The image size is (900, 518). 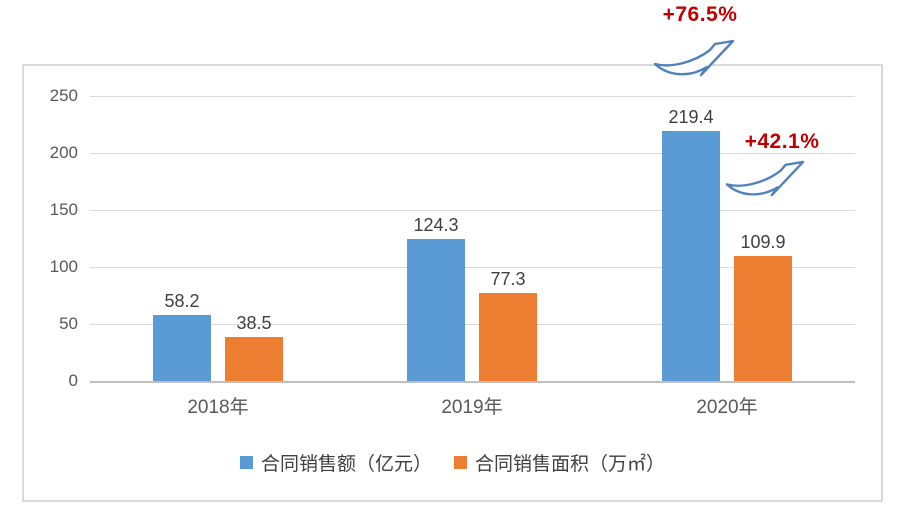 I want to click on legend-item-sales: 合同销售额（亿元）, so click(x=335, y=462).